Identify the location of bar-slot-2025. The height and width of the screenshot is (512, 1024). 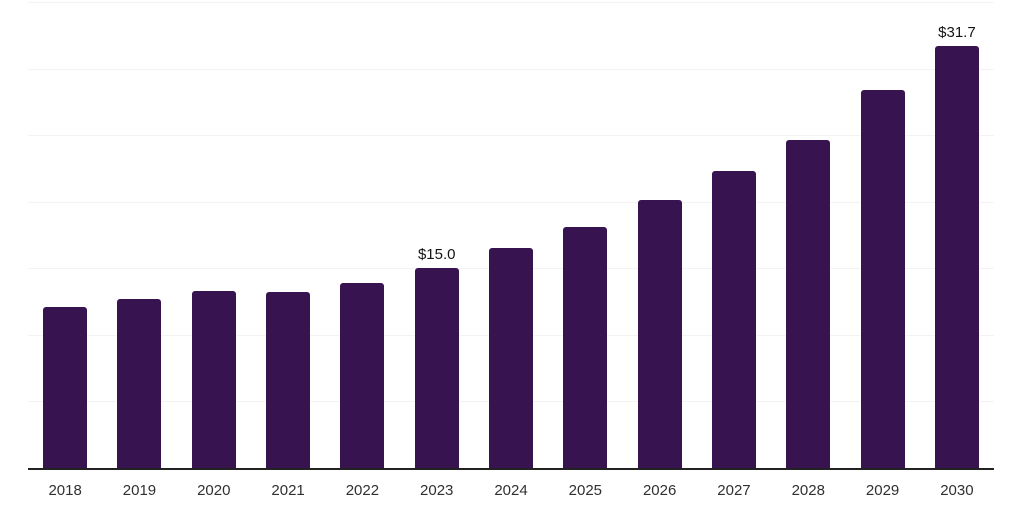
(585, 235).